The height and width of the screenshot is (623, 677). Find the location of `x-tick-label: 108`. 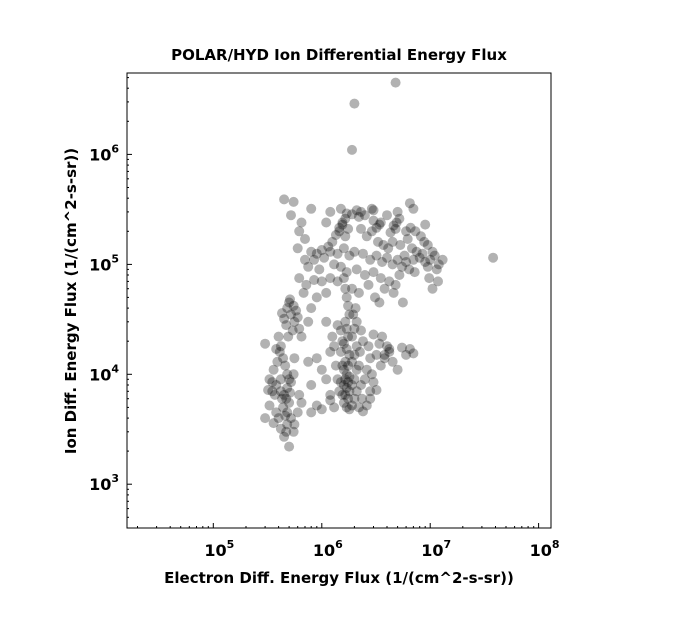

x-tick-label: 108 is located at coordinates (545, 549).